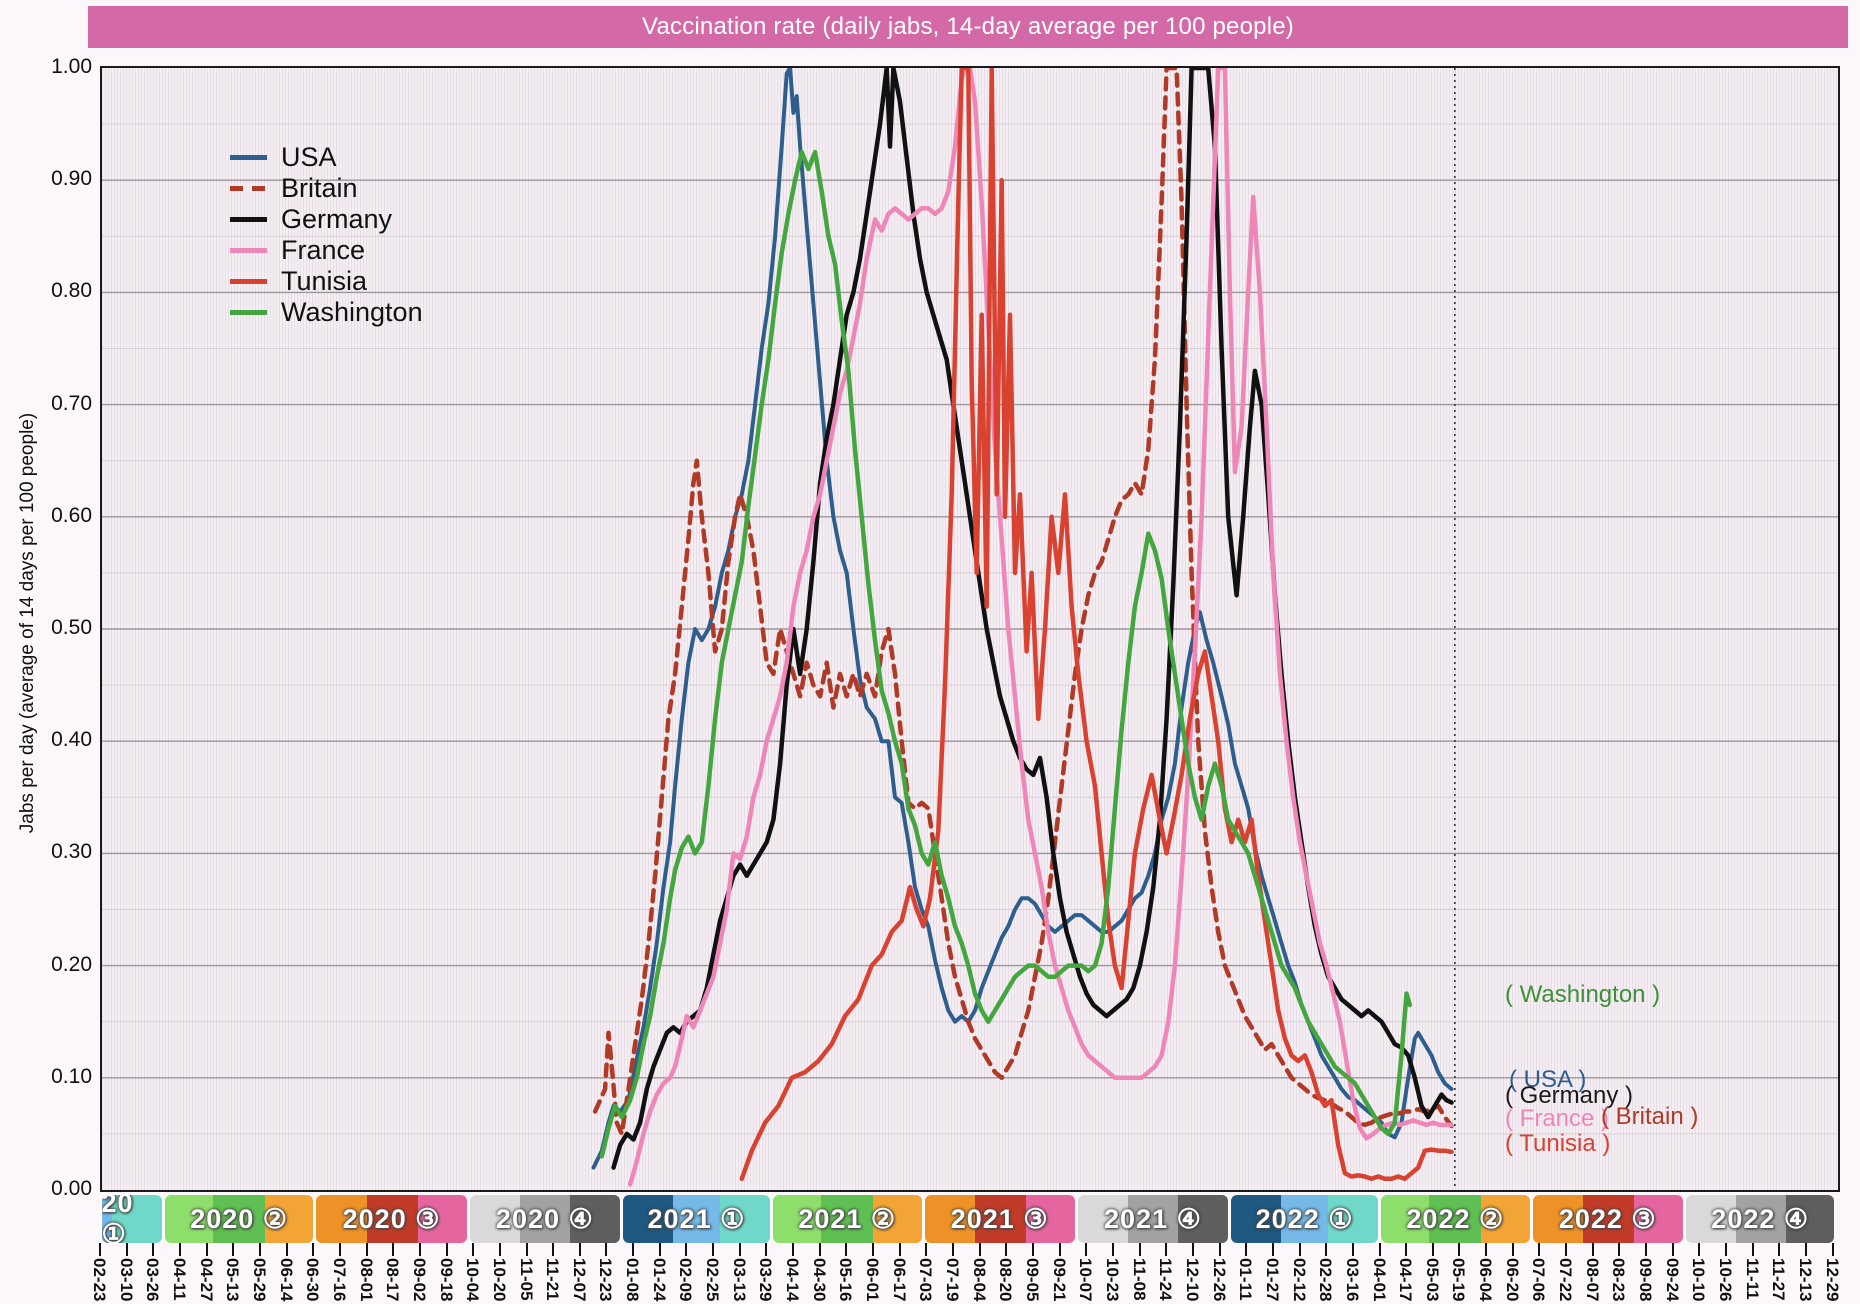 This screenshot has width=1860, height=1304. What do you see at coordinates (319, 188) in the screenshot?
I see `legend-label: Britain` at bounding box center [319, 188].